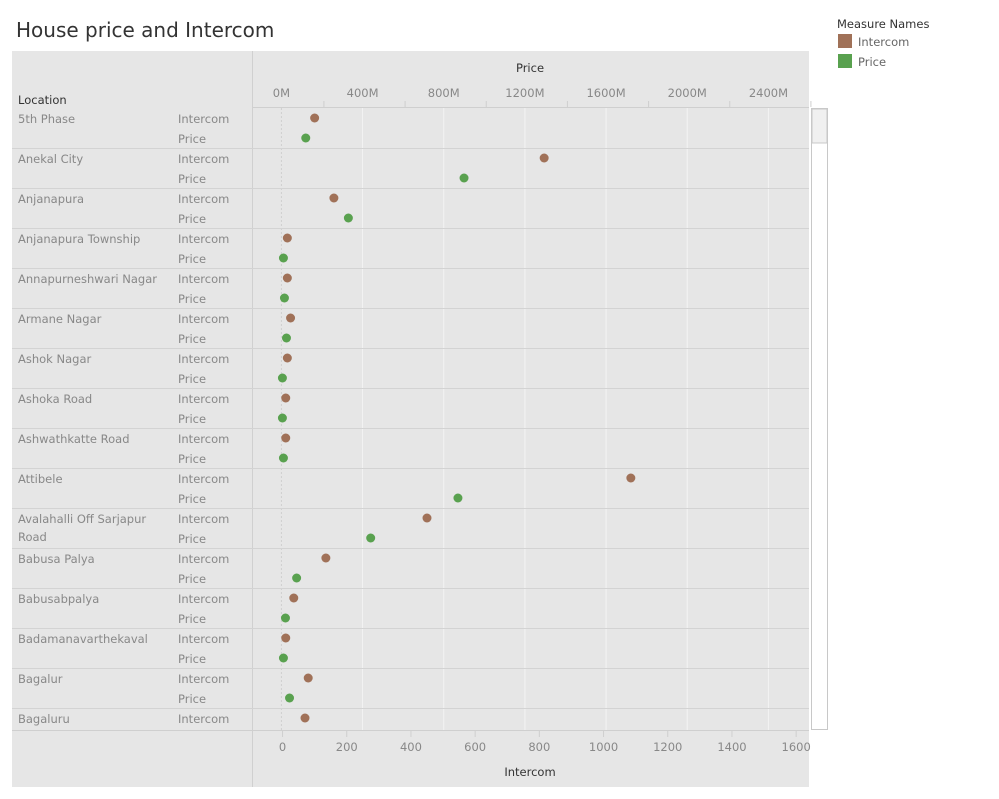  I want to click on location-label: Annapurneshwari Nagar, so click(87, 279).